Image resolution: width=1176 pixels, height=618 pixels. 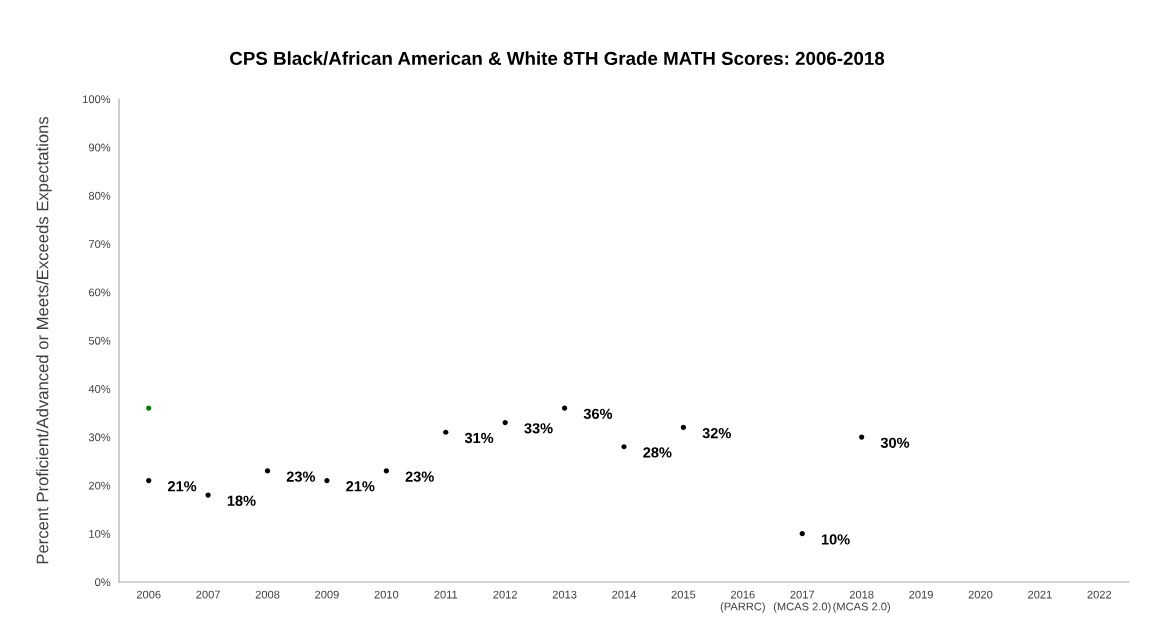 I want to click on y-tick-label: 20%, so click(x=99, y=485).